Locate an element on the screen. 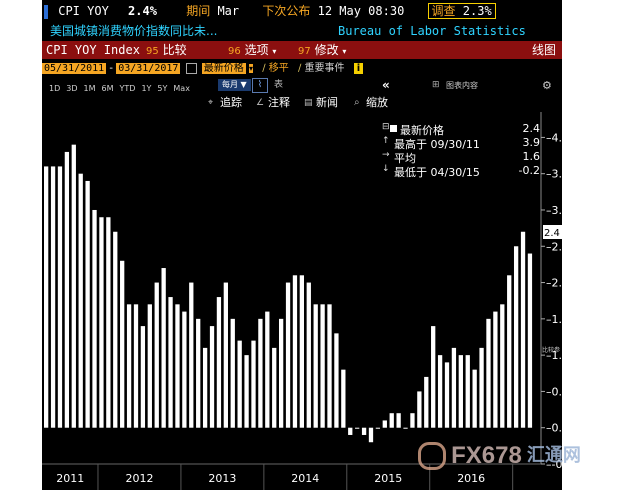 This screenshot has width=630, height=490. index-name: CPI YOY Index is located at coordinates (93, 50).